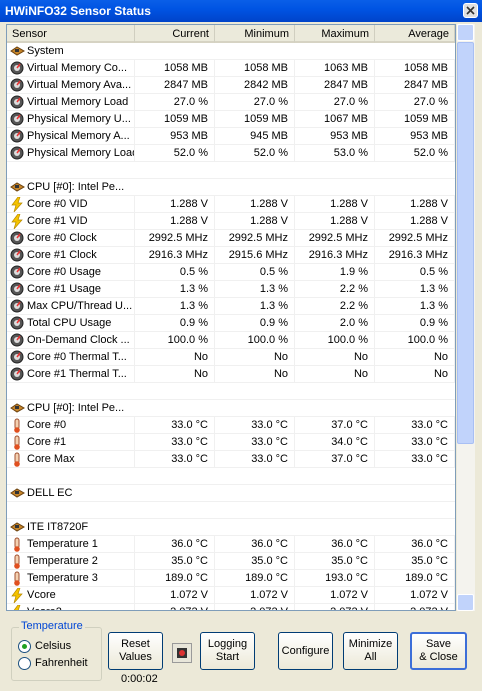 The image size is (482, 691). I want to click on button: Save & Close, so click(438, 651).